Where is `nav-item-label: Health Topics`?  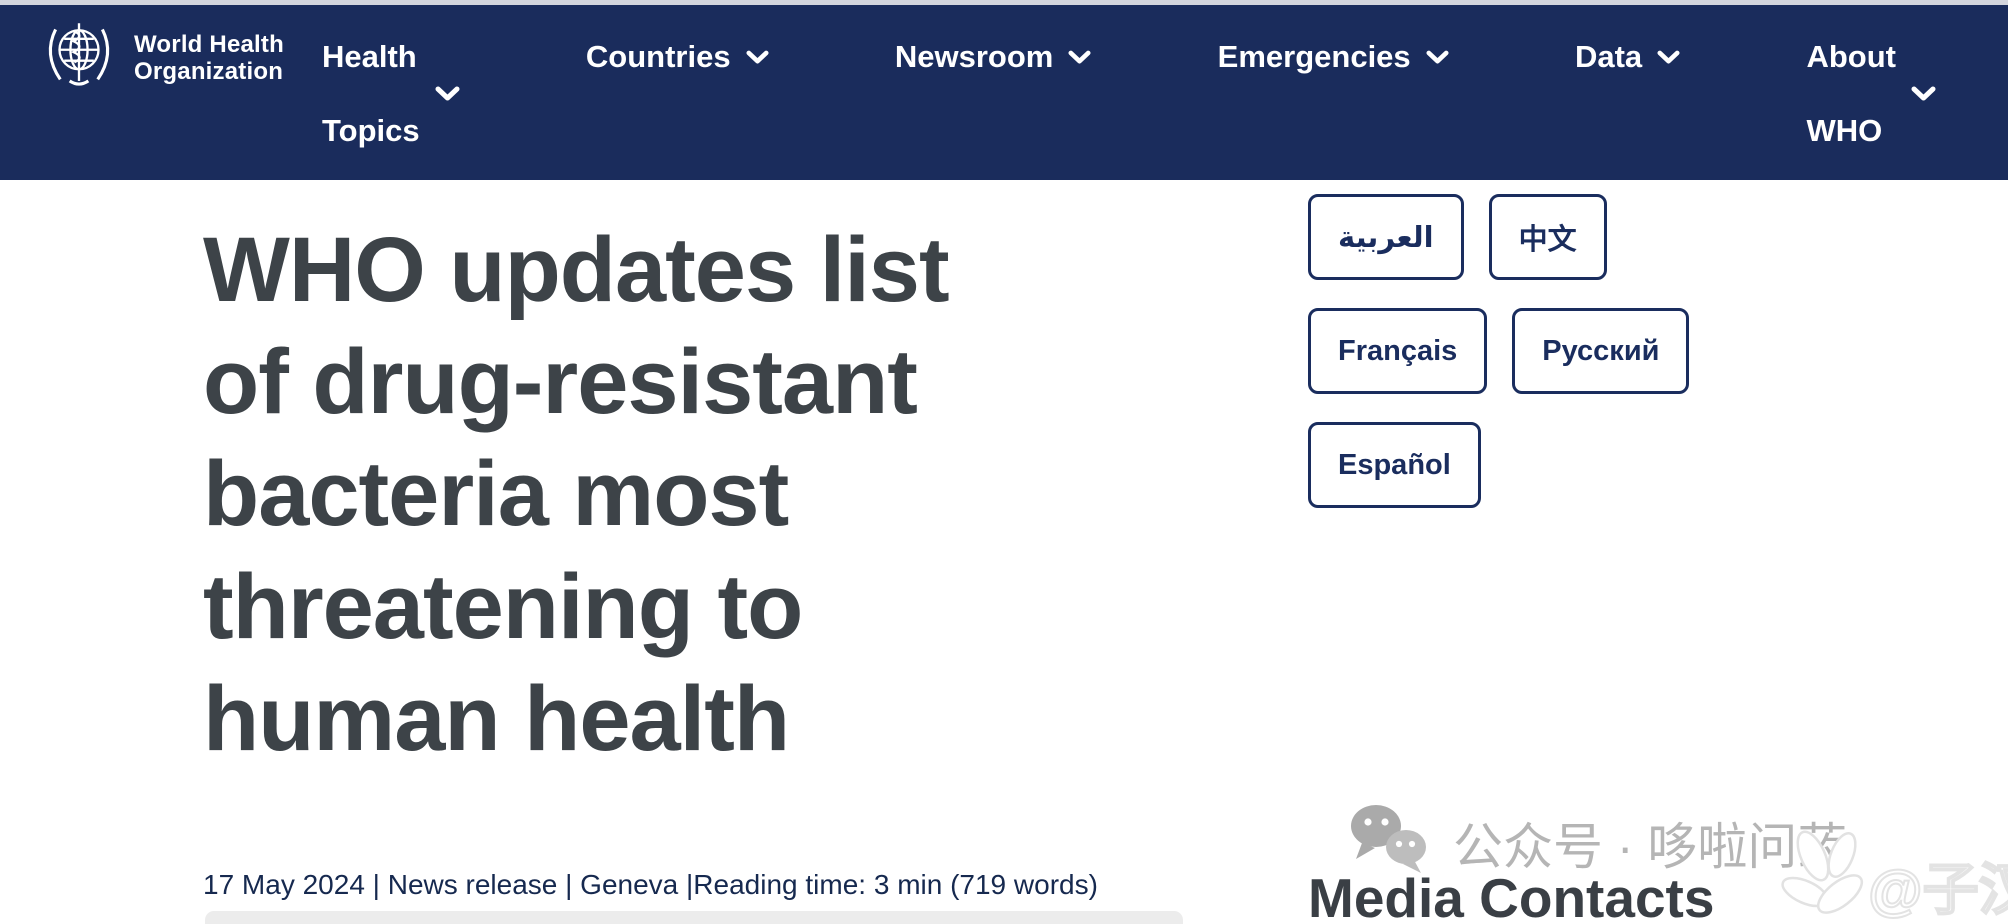
nav-item-label: Health Topics is located at coordinates (371, 93).